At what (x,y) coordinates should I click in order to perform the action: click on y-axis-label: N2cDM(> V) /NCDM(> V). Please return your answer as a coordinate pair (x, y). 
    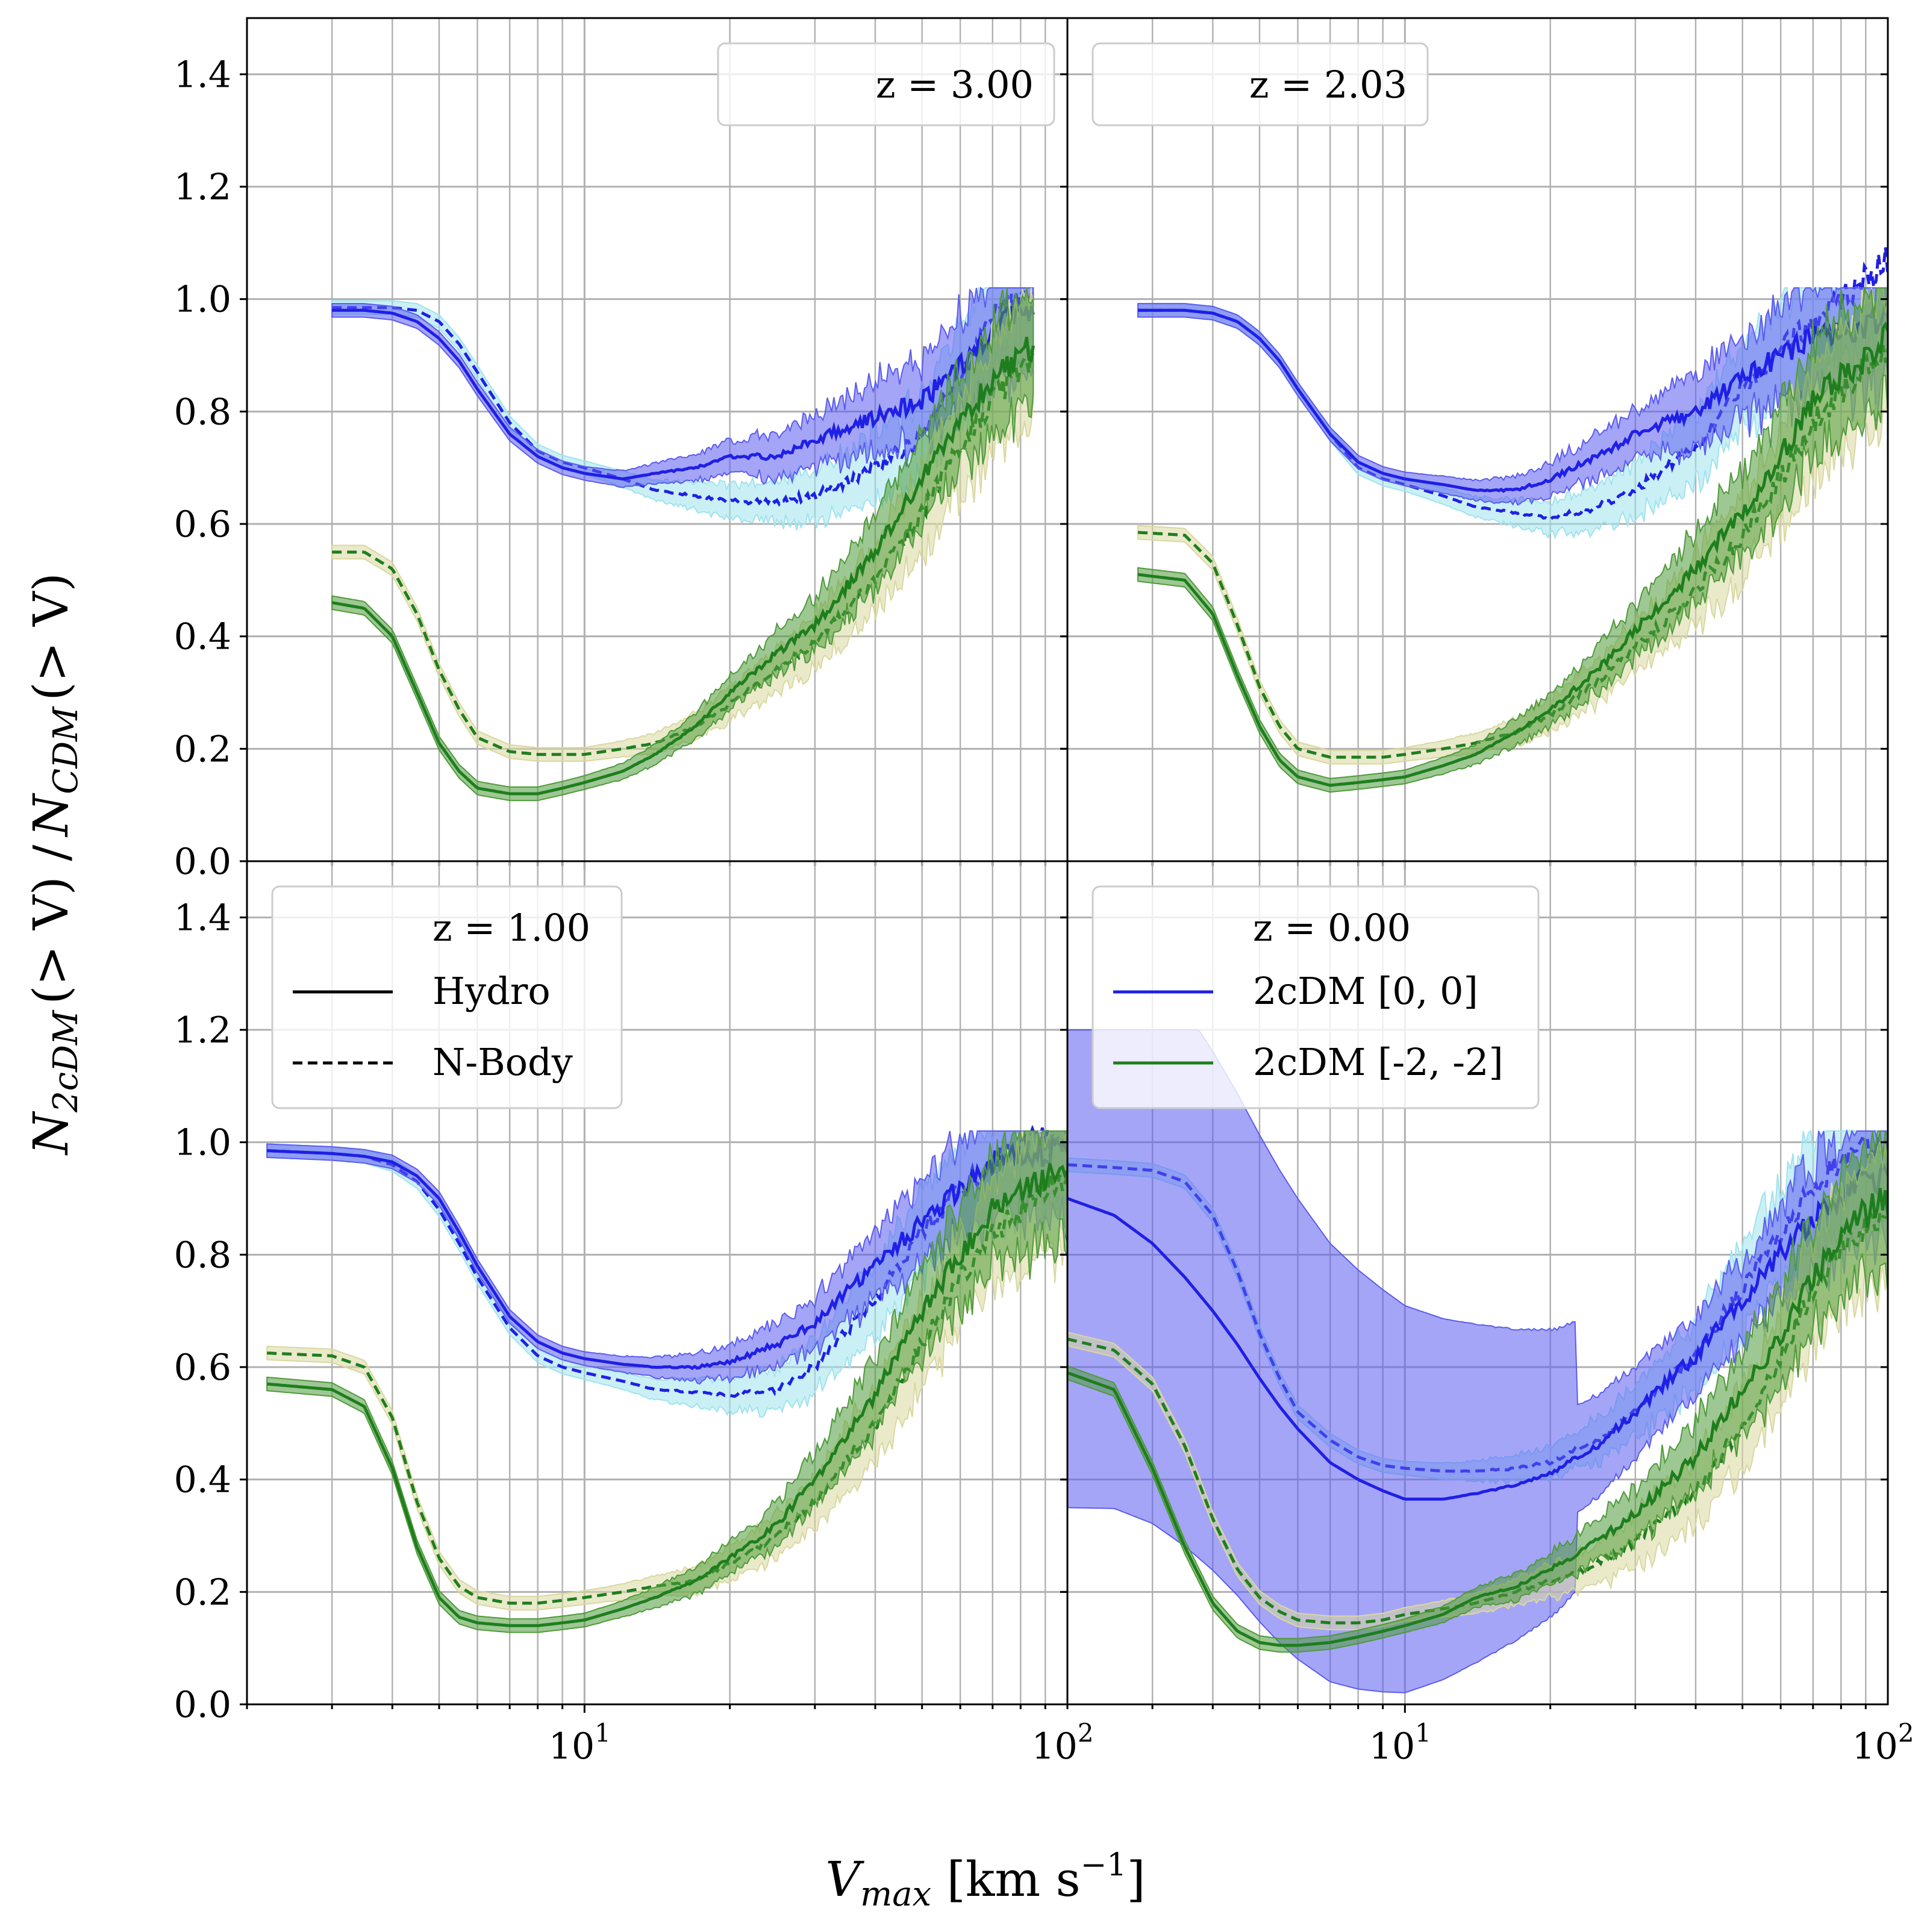
    Looking at the image, I should click on (54, 864).